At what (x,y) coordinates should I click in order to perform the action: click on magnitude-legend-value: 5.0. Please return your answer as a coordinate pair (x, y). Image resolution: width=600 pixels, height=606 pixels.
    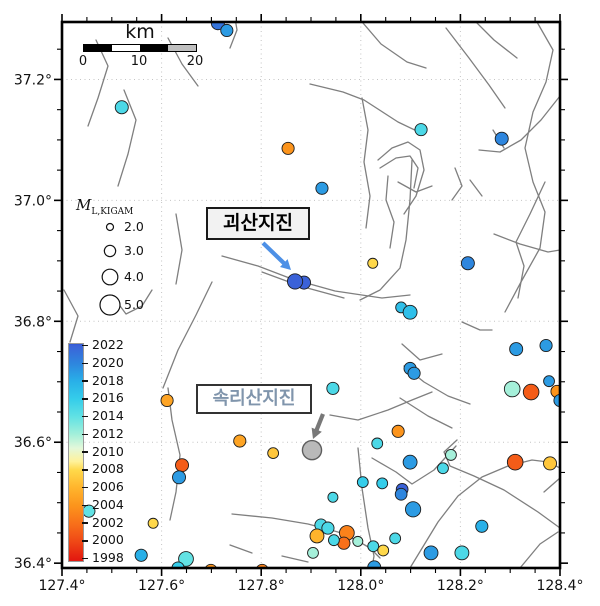
    Looking at the image, I should click on (134, 304).